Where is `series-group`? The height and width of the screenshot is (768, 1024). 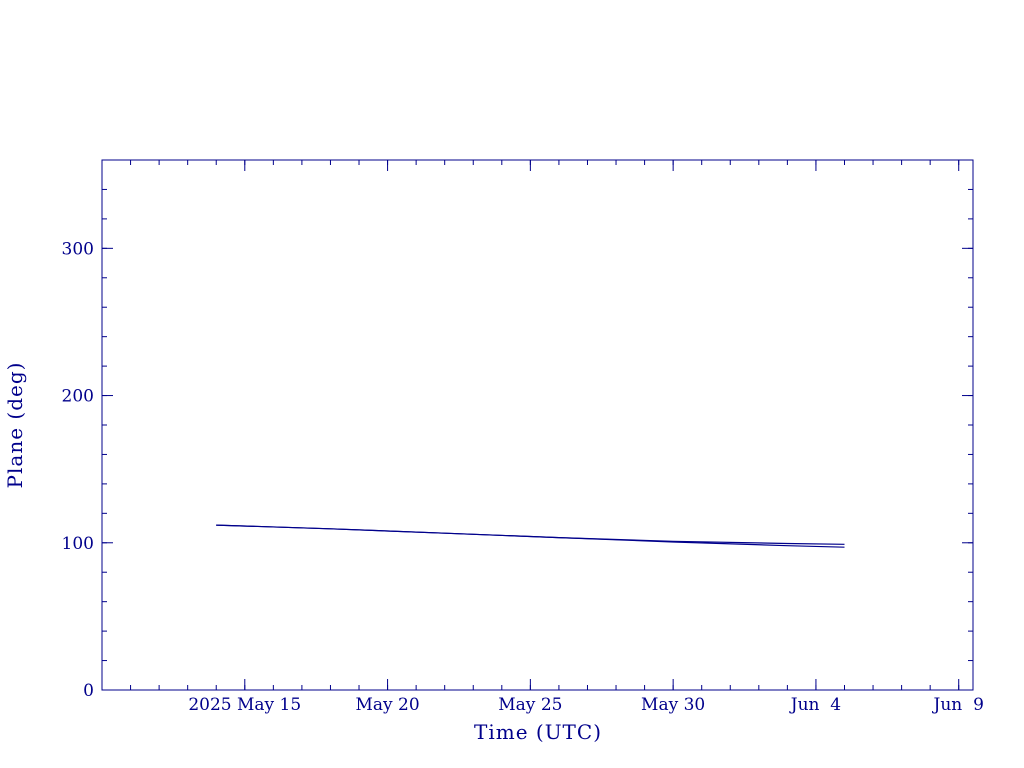
series-group is located at coordinates (530, 536).